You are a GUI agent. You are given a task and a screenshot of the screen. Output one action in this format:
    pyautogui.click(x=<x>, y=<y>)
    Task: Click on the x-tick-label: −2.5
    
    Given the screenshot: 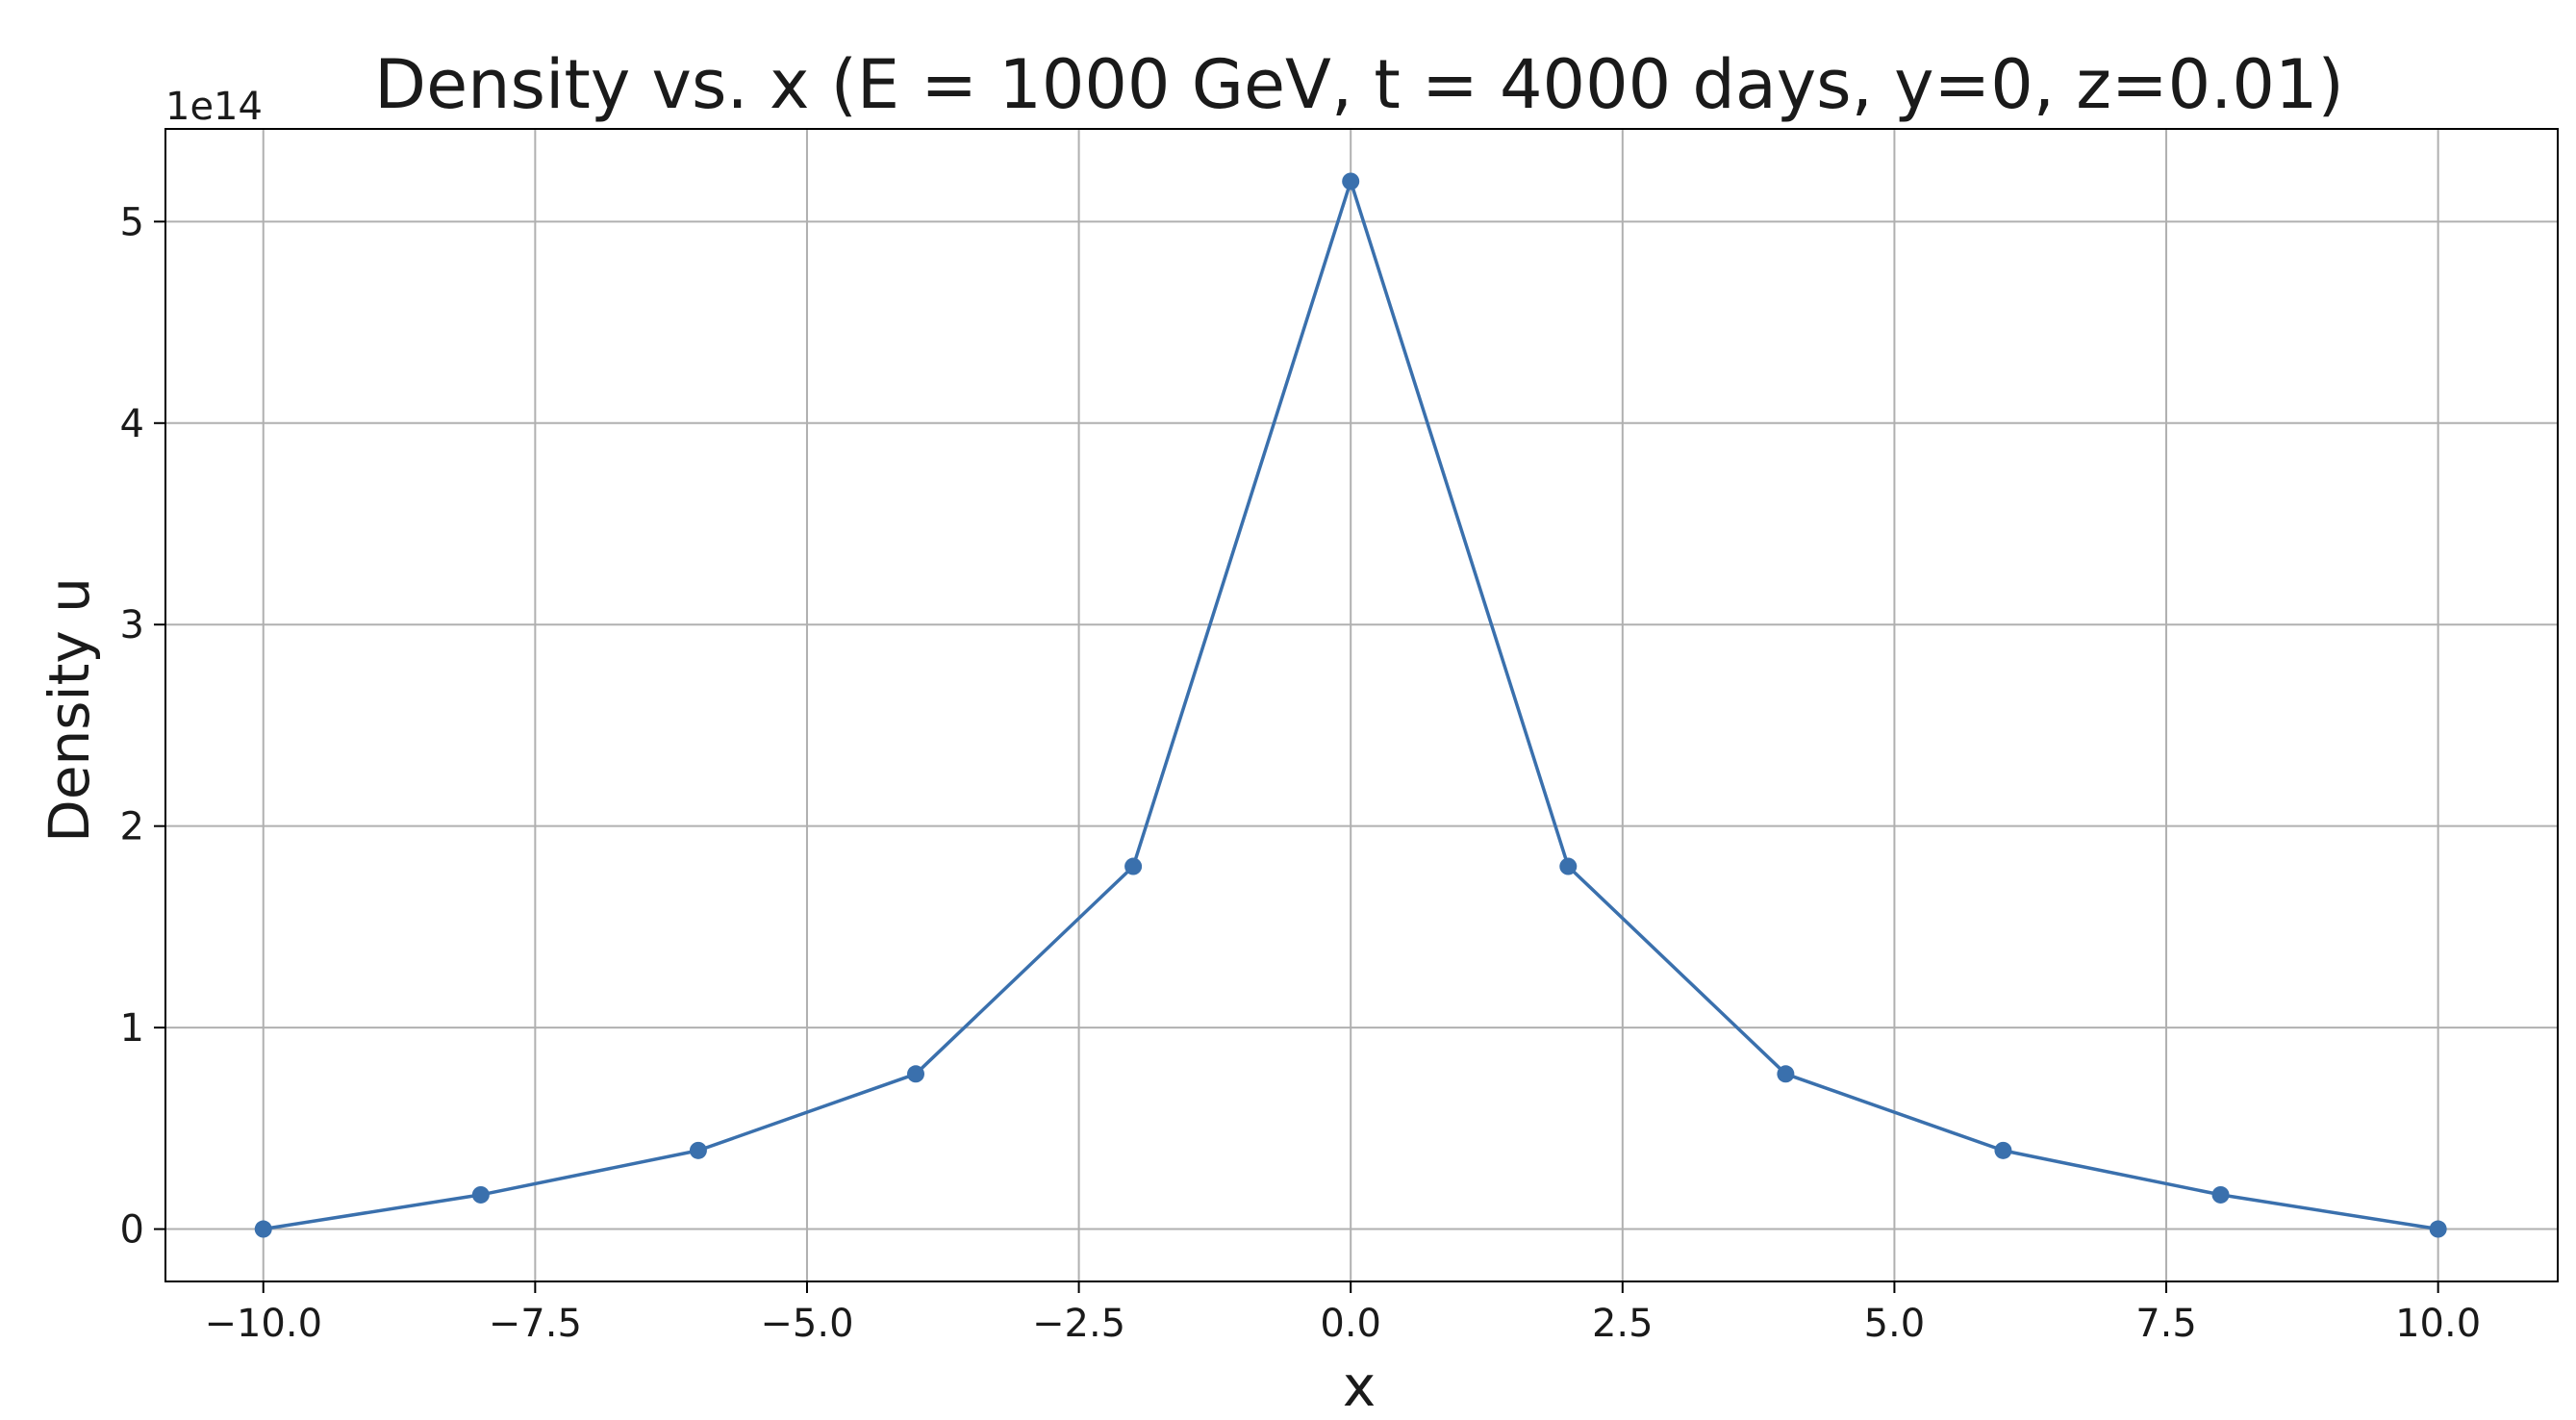 What is the action you would take?
    pyautogui.click(x=1078, y=1324)
    